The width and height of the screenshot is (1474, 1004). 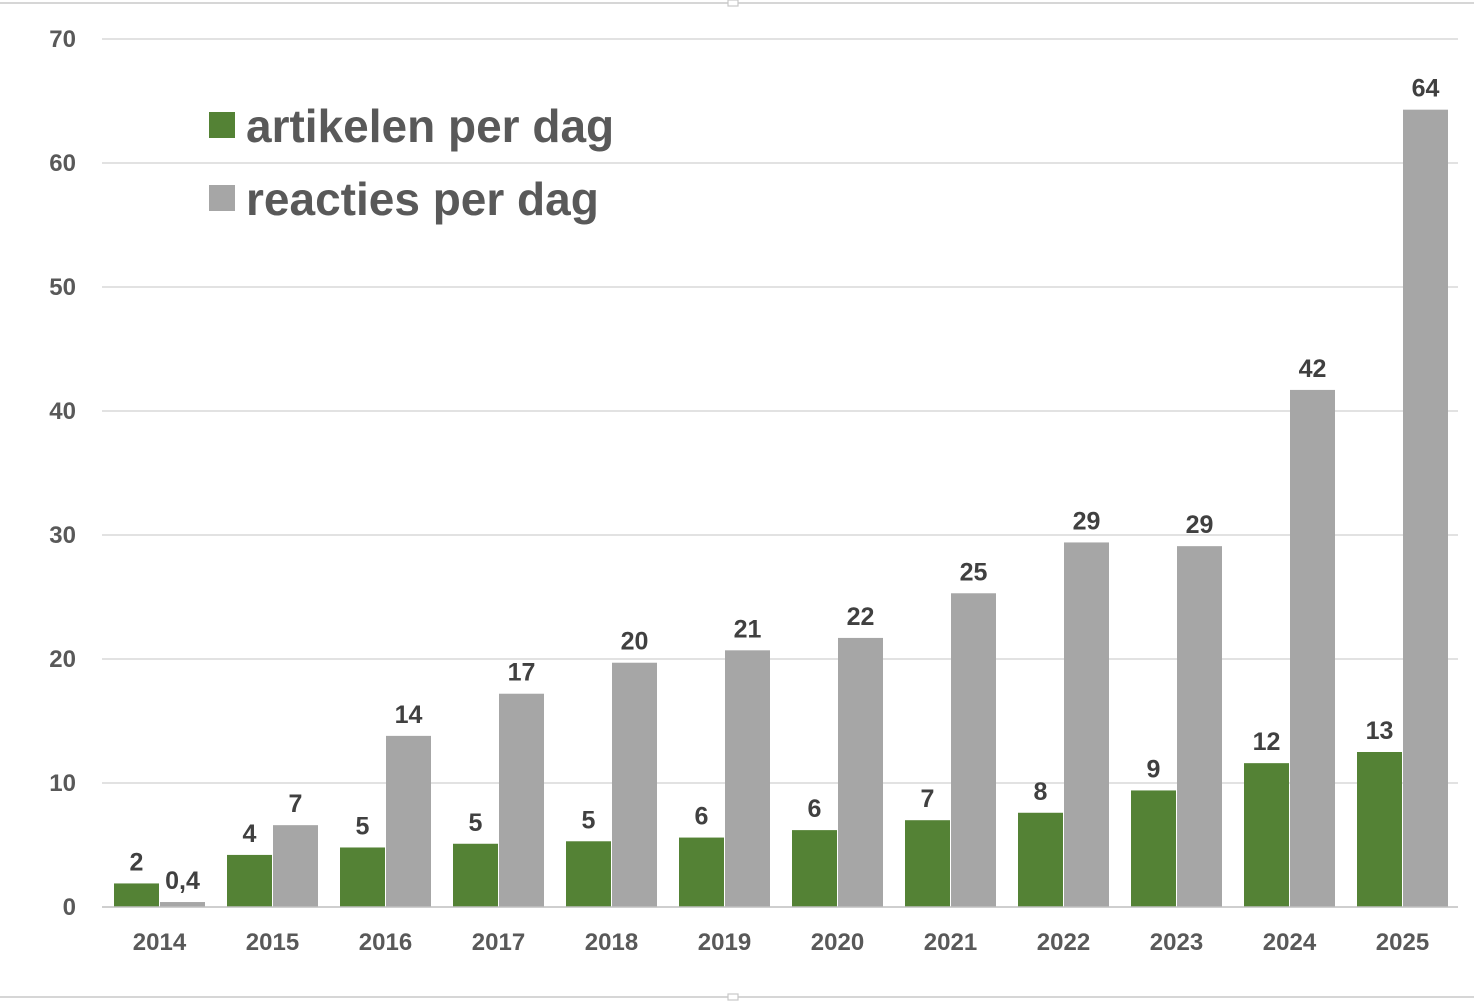 What do you see at coordinates (62, 659) in the screenshot?
I see `y-tick-label: 20` at bounding box center [62, 659].